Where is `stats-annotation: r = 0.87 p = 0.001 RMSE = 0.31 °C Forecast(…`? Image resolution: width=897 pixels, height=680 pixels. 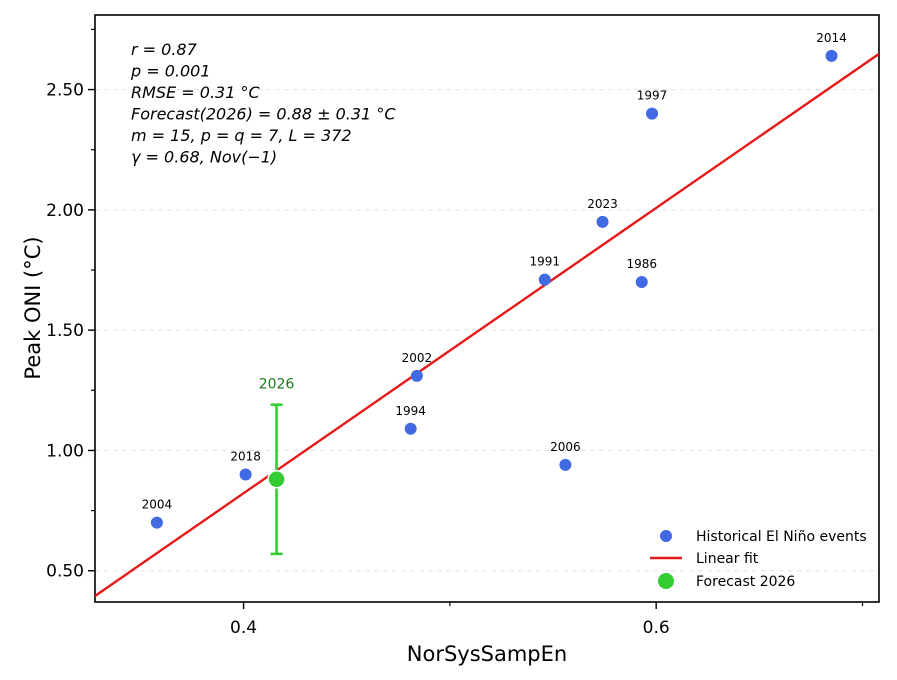 stats-annotation: r = 0.87 p = 0.001 RMSE = 0.31 °C Forecast(… is located at coordinates (263, 103).